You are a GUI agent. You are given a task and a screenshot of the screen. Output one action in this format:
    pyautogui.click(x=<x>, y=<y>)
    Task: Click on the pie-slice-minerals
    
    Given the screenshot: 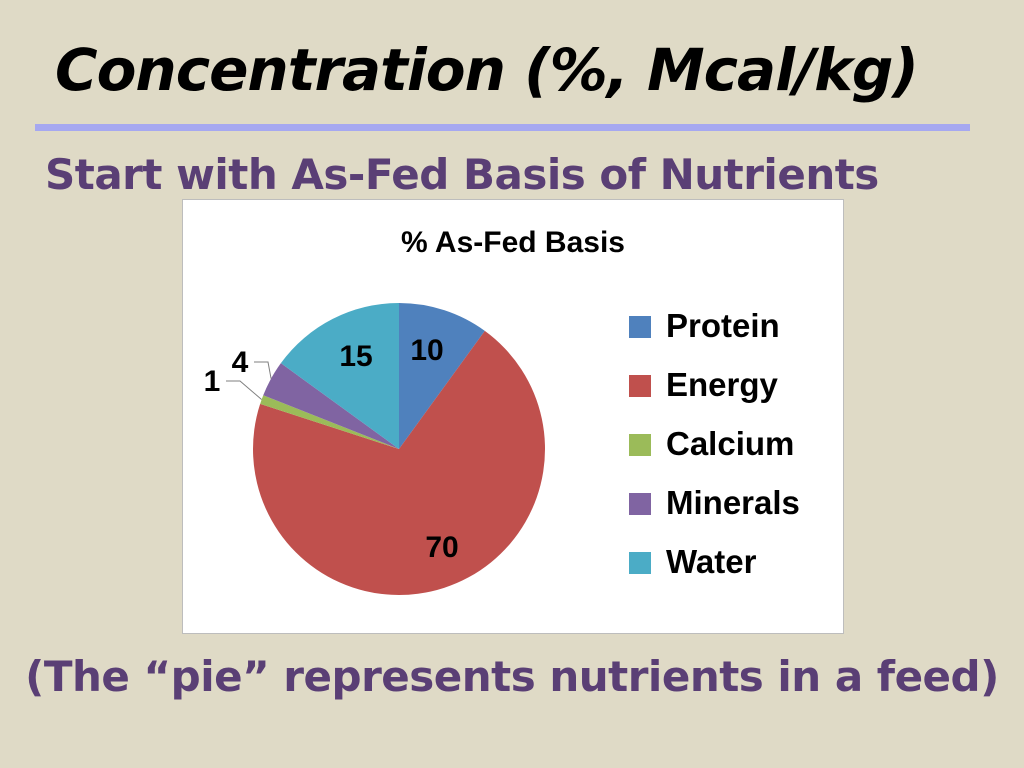 What is the action you would take?
    pyautogui.click(x=331, y=406)
    